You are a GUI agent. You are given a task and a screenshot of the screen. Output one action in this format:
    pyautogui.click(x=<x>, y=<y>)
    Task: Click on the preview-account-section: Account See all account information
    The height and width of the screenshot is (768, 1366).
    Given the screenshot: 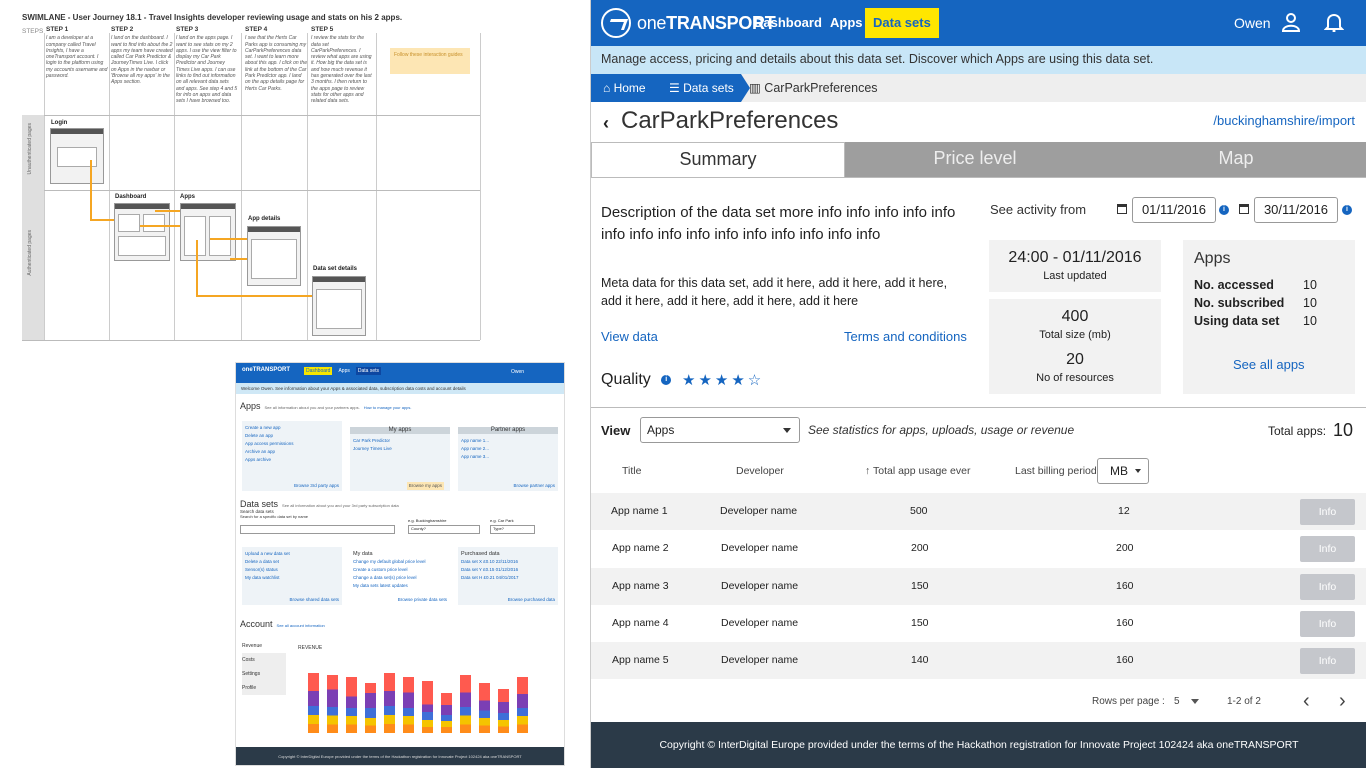 What is the action you would take?
    pyautogui.click(x=282, y=624)
    